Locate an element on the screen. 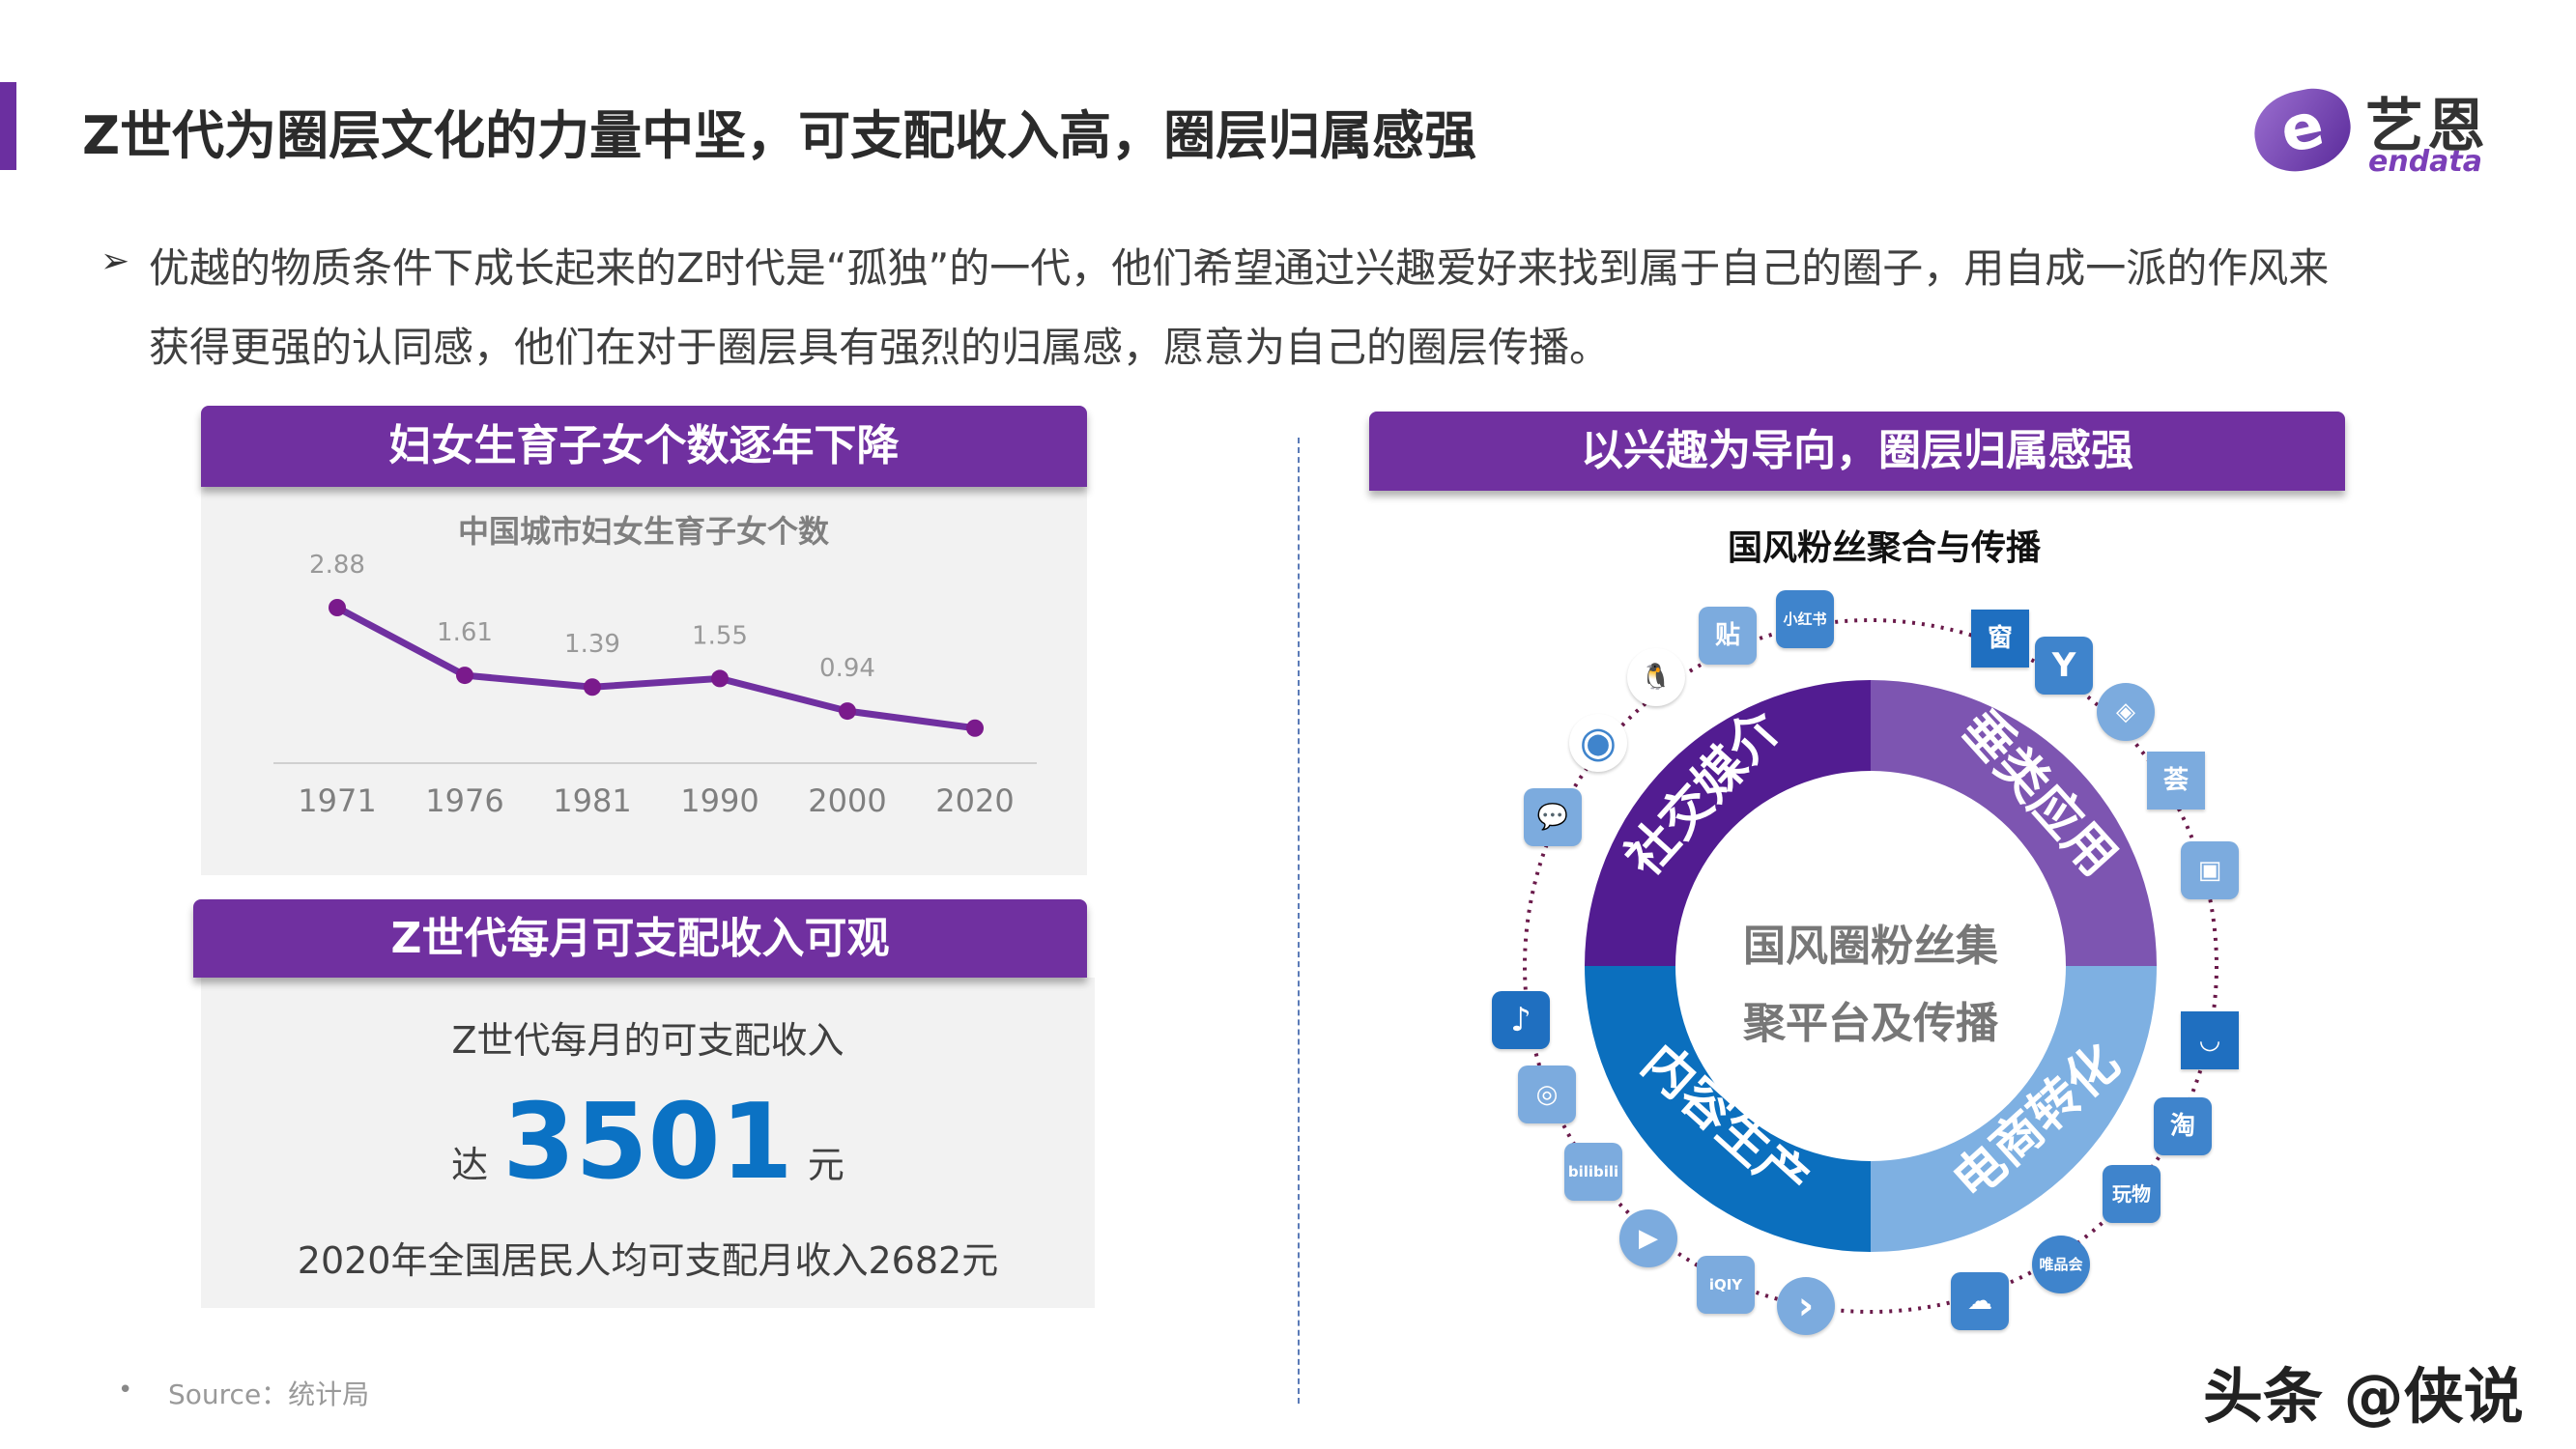 The height and width of the screenshot is (1449, 2576). shopping-bag-icon: ◡ is located at coordinates (2210, 1040).